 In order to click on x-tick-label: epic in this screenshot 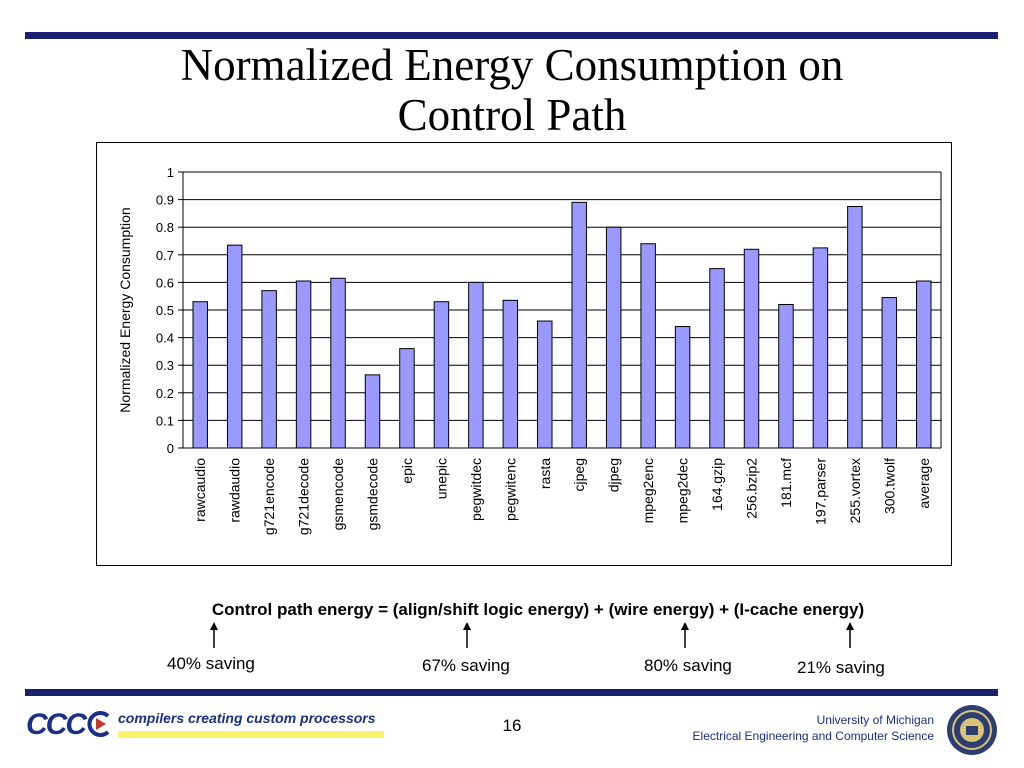, I will do `click(407, 471)`.